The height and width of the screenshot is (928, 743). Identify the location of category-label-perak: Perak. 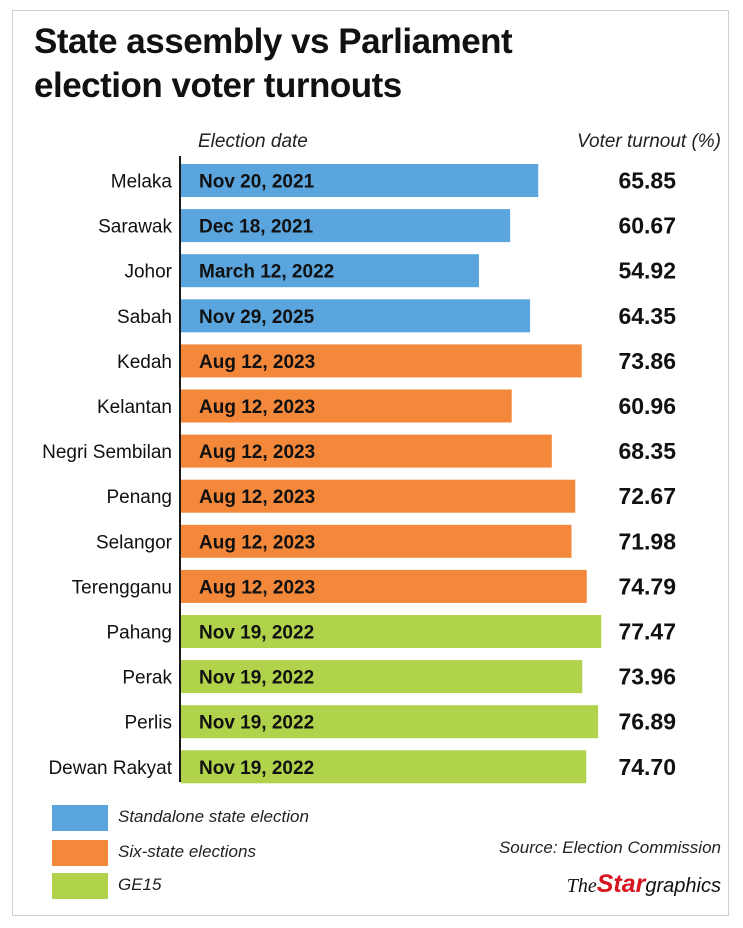
(147, 678).